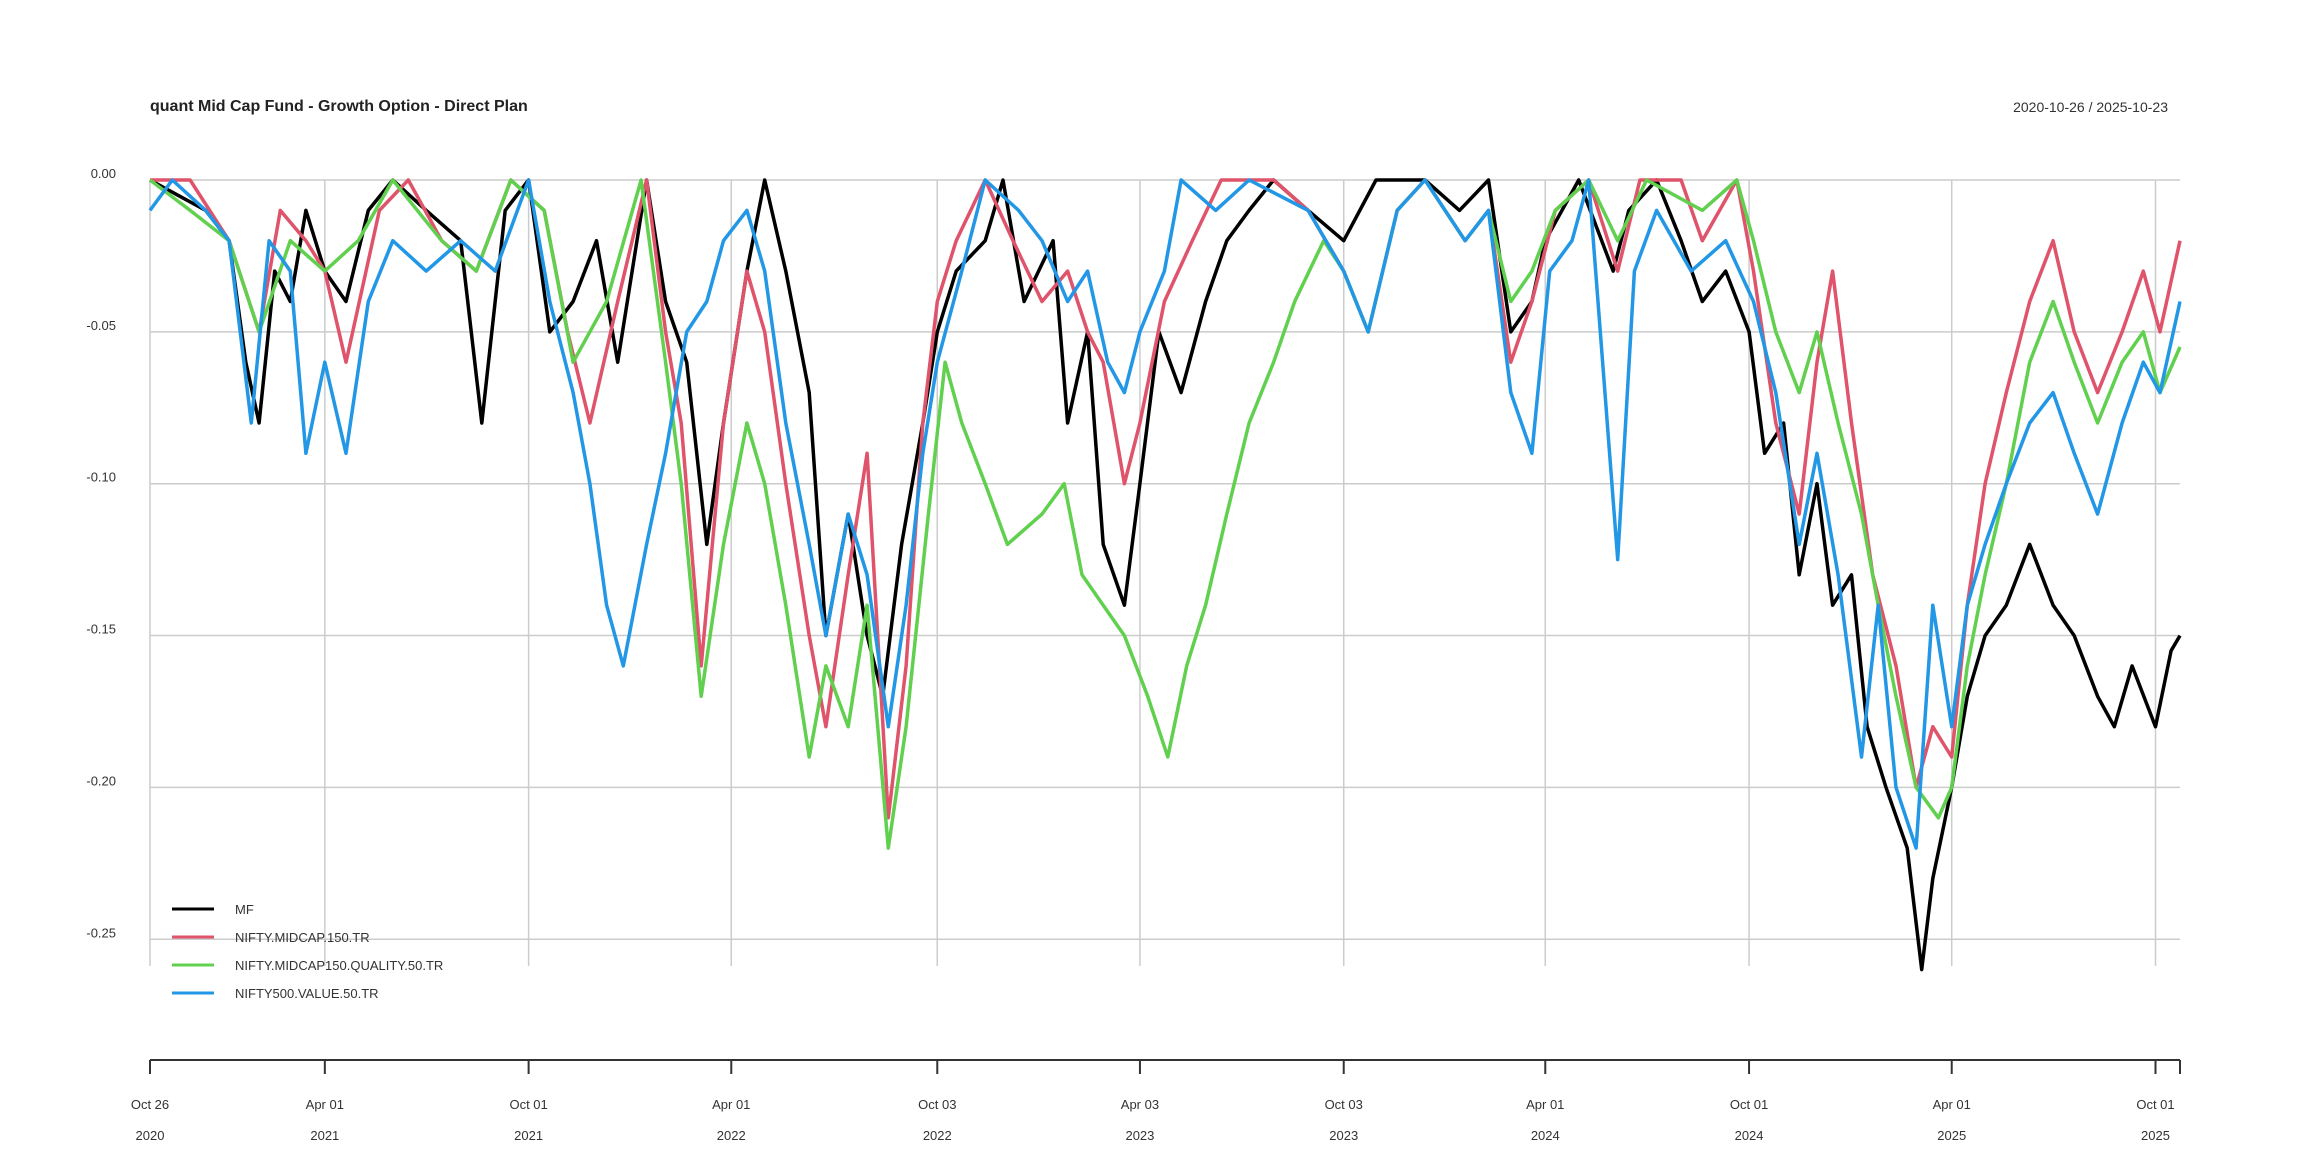  I want to click on y-axis-labels: 0.00 -0.05 -0.10 -0.15 -0.20 -0.25, so click(101, 553).